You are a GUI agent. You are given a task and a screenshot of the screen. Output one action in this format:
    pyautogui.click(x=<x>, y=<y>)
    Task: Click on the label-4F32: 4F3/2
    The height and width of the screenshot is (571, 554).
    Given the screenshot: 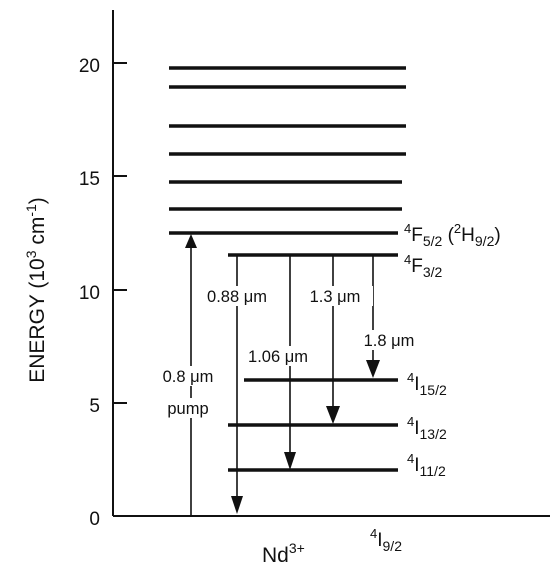 What is the action you would take?
    pyautogui.click(x=423, y=266)
    